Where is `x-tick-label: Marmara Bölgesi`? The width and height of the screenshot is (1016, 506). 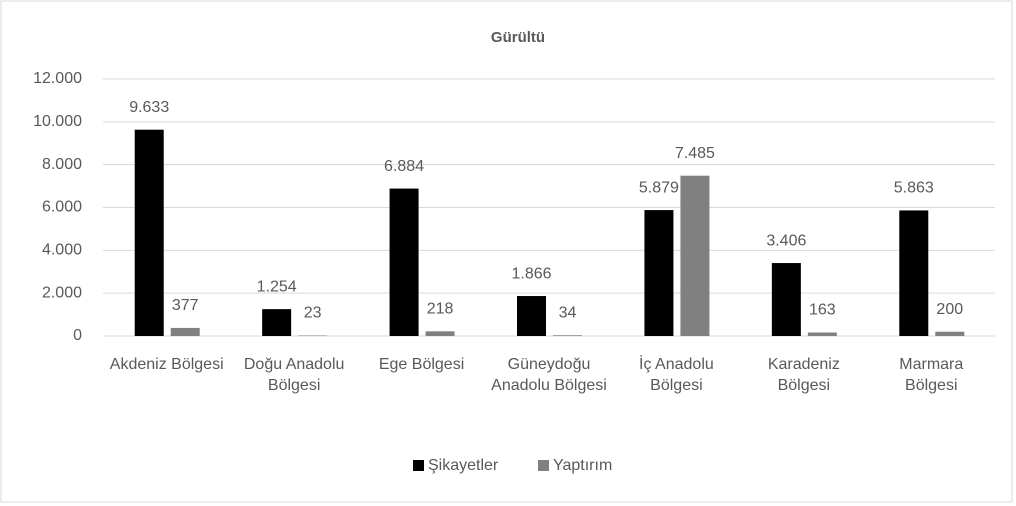
x-tick-label: Marmara Bölgesi is located at coordinates (931, 375).